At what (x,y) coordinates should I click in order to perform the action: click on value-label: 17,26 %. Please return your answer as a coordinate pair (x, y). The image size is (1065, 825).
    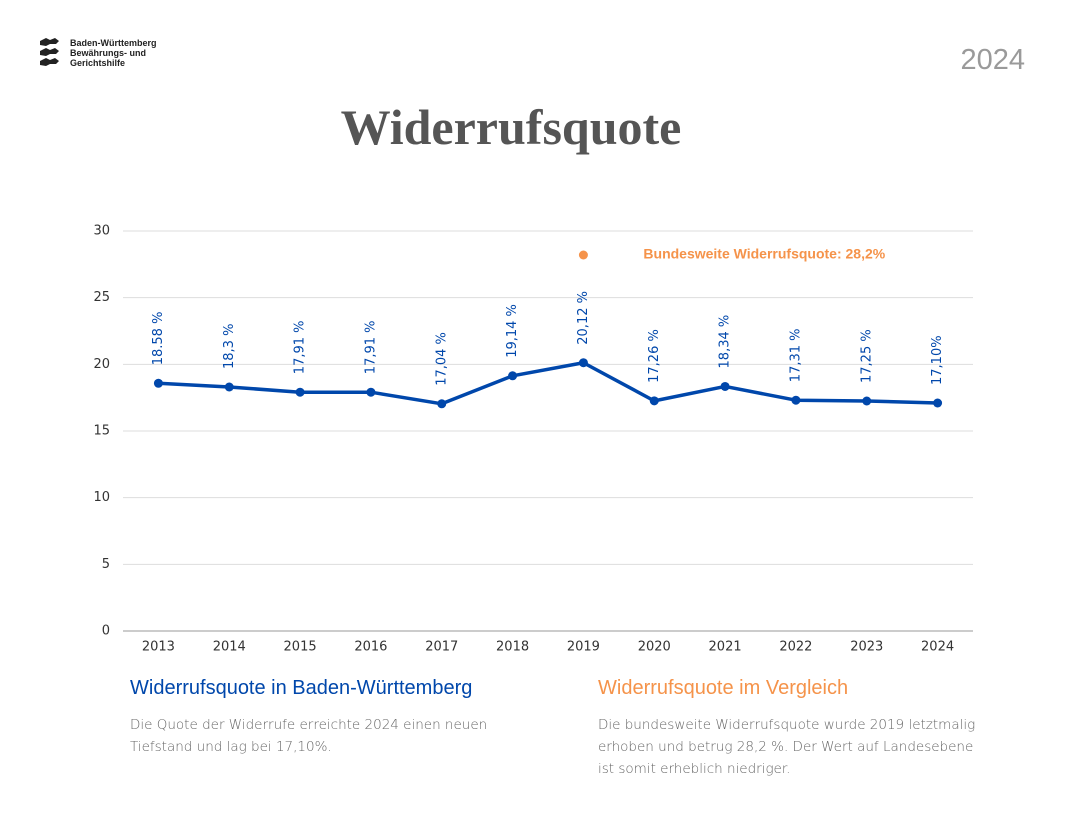
    Looking at the image, I should click on (654, 356).